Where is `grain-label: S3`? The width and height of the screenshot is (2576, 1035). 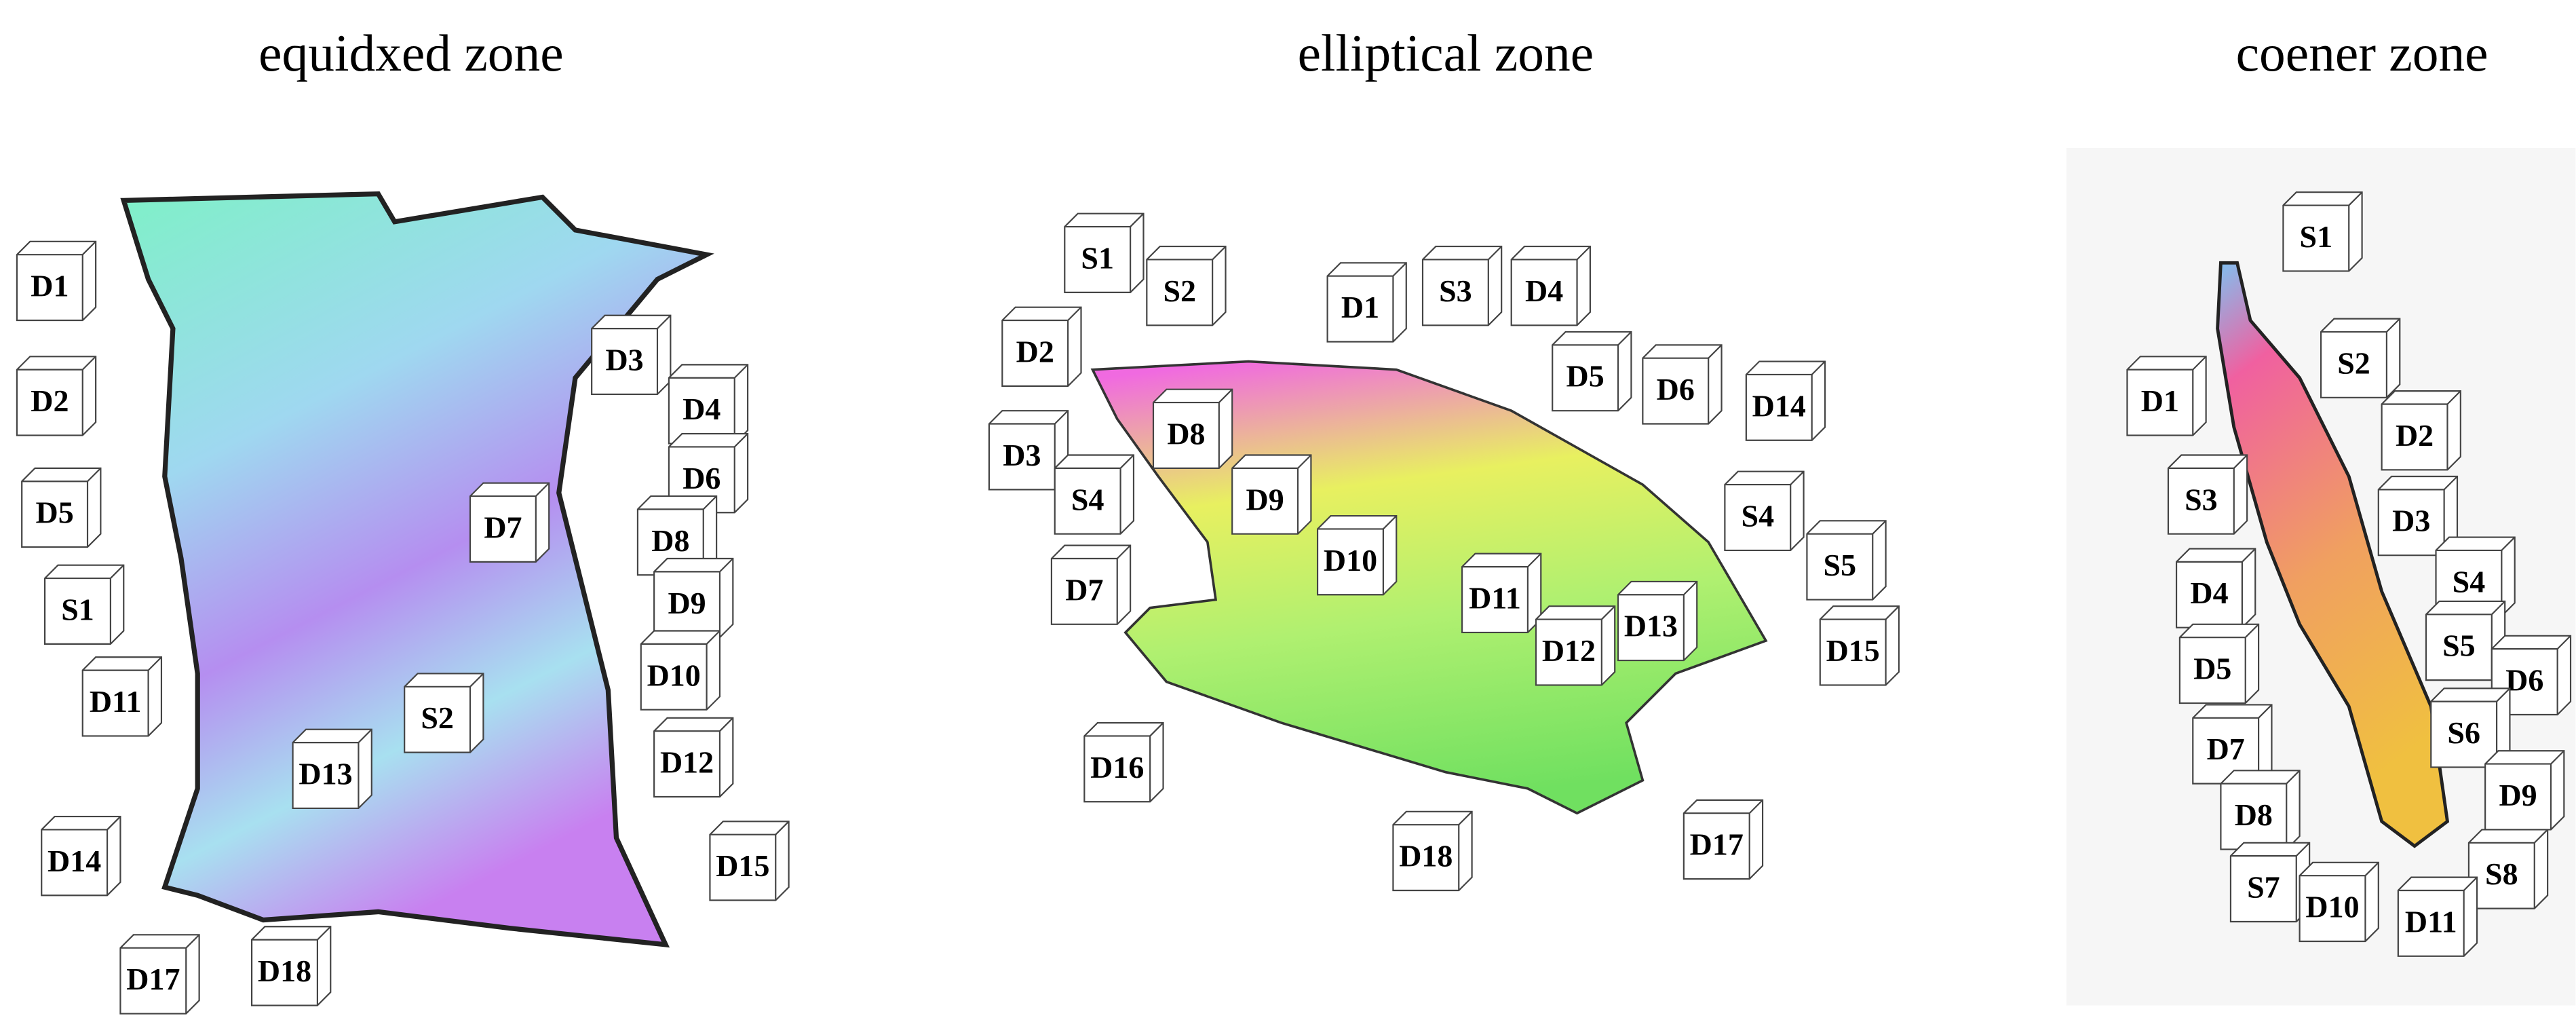 grain-label: S3 is located at coordinates (2201, 499).